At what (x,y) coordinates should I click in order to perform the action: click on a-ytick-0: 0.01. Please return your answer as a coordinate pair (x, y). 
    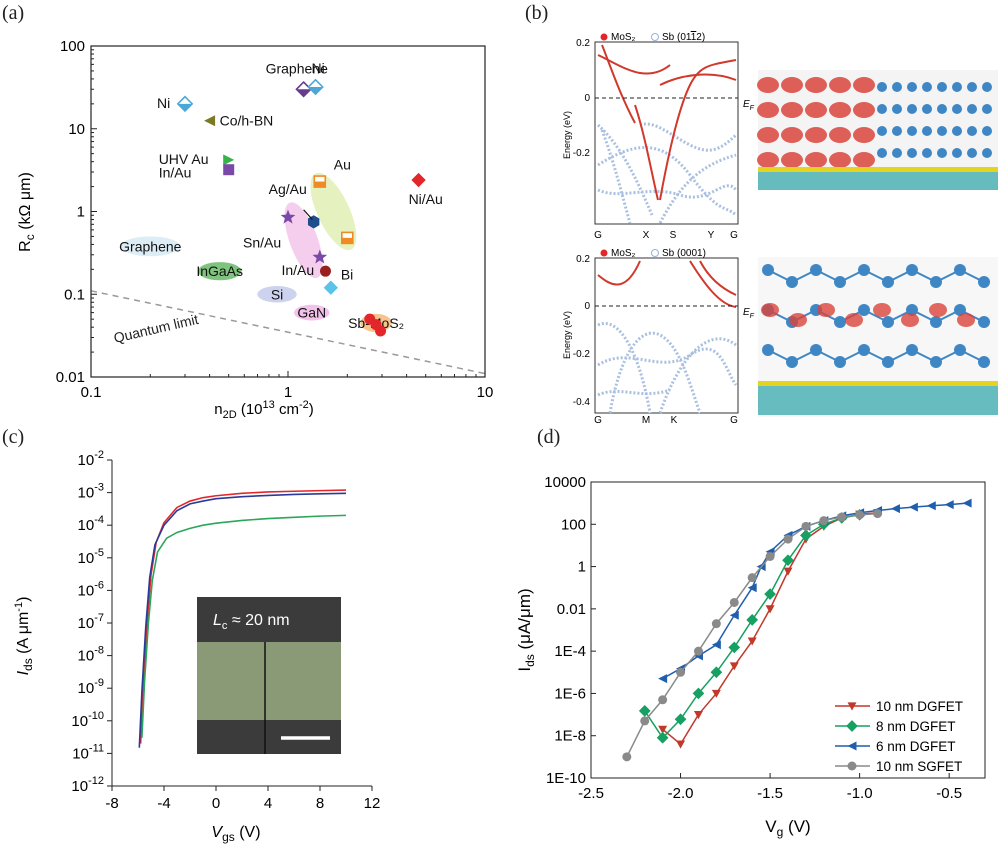
    Looking at the image, I should click on (70, 377).